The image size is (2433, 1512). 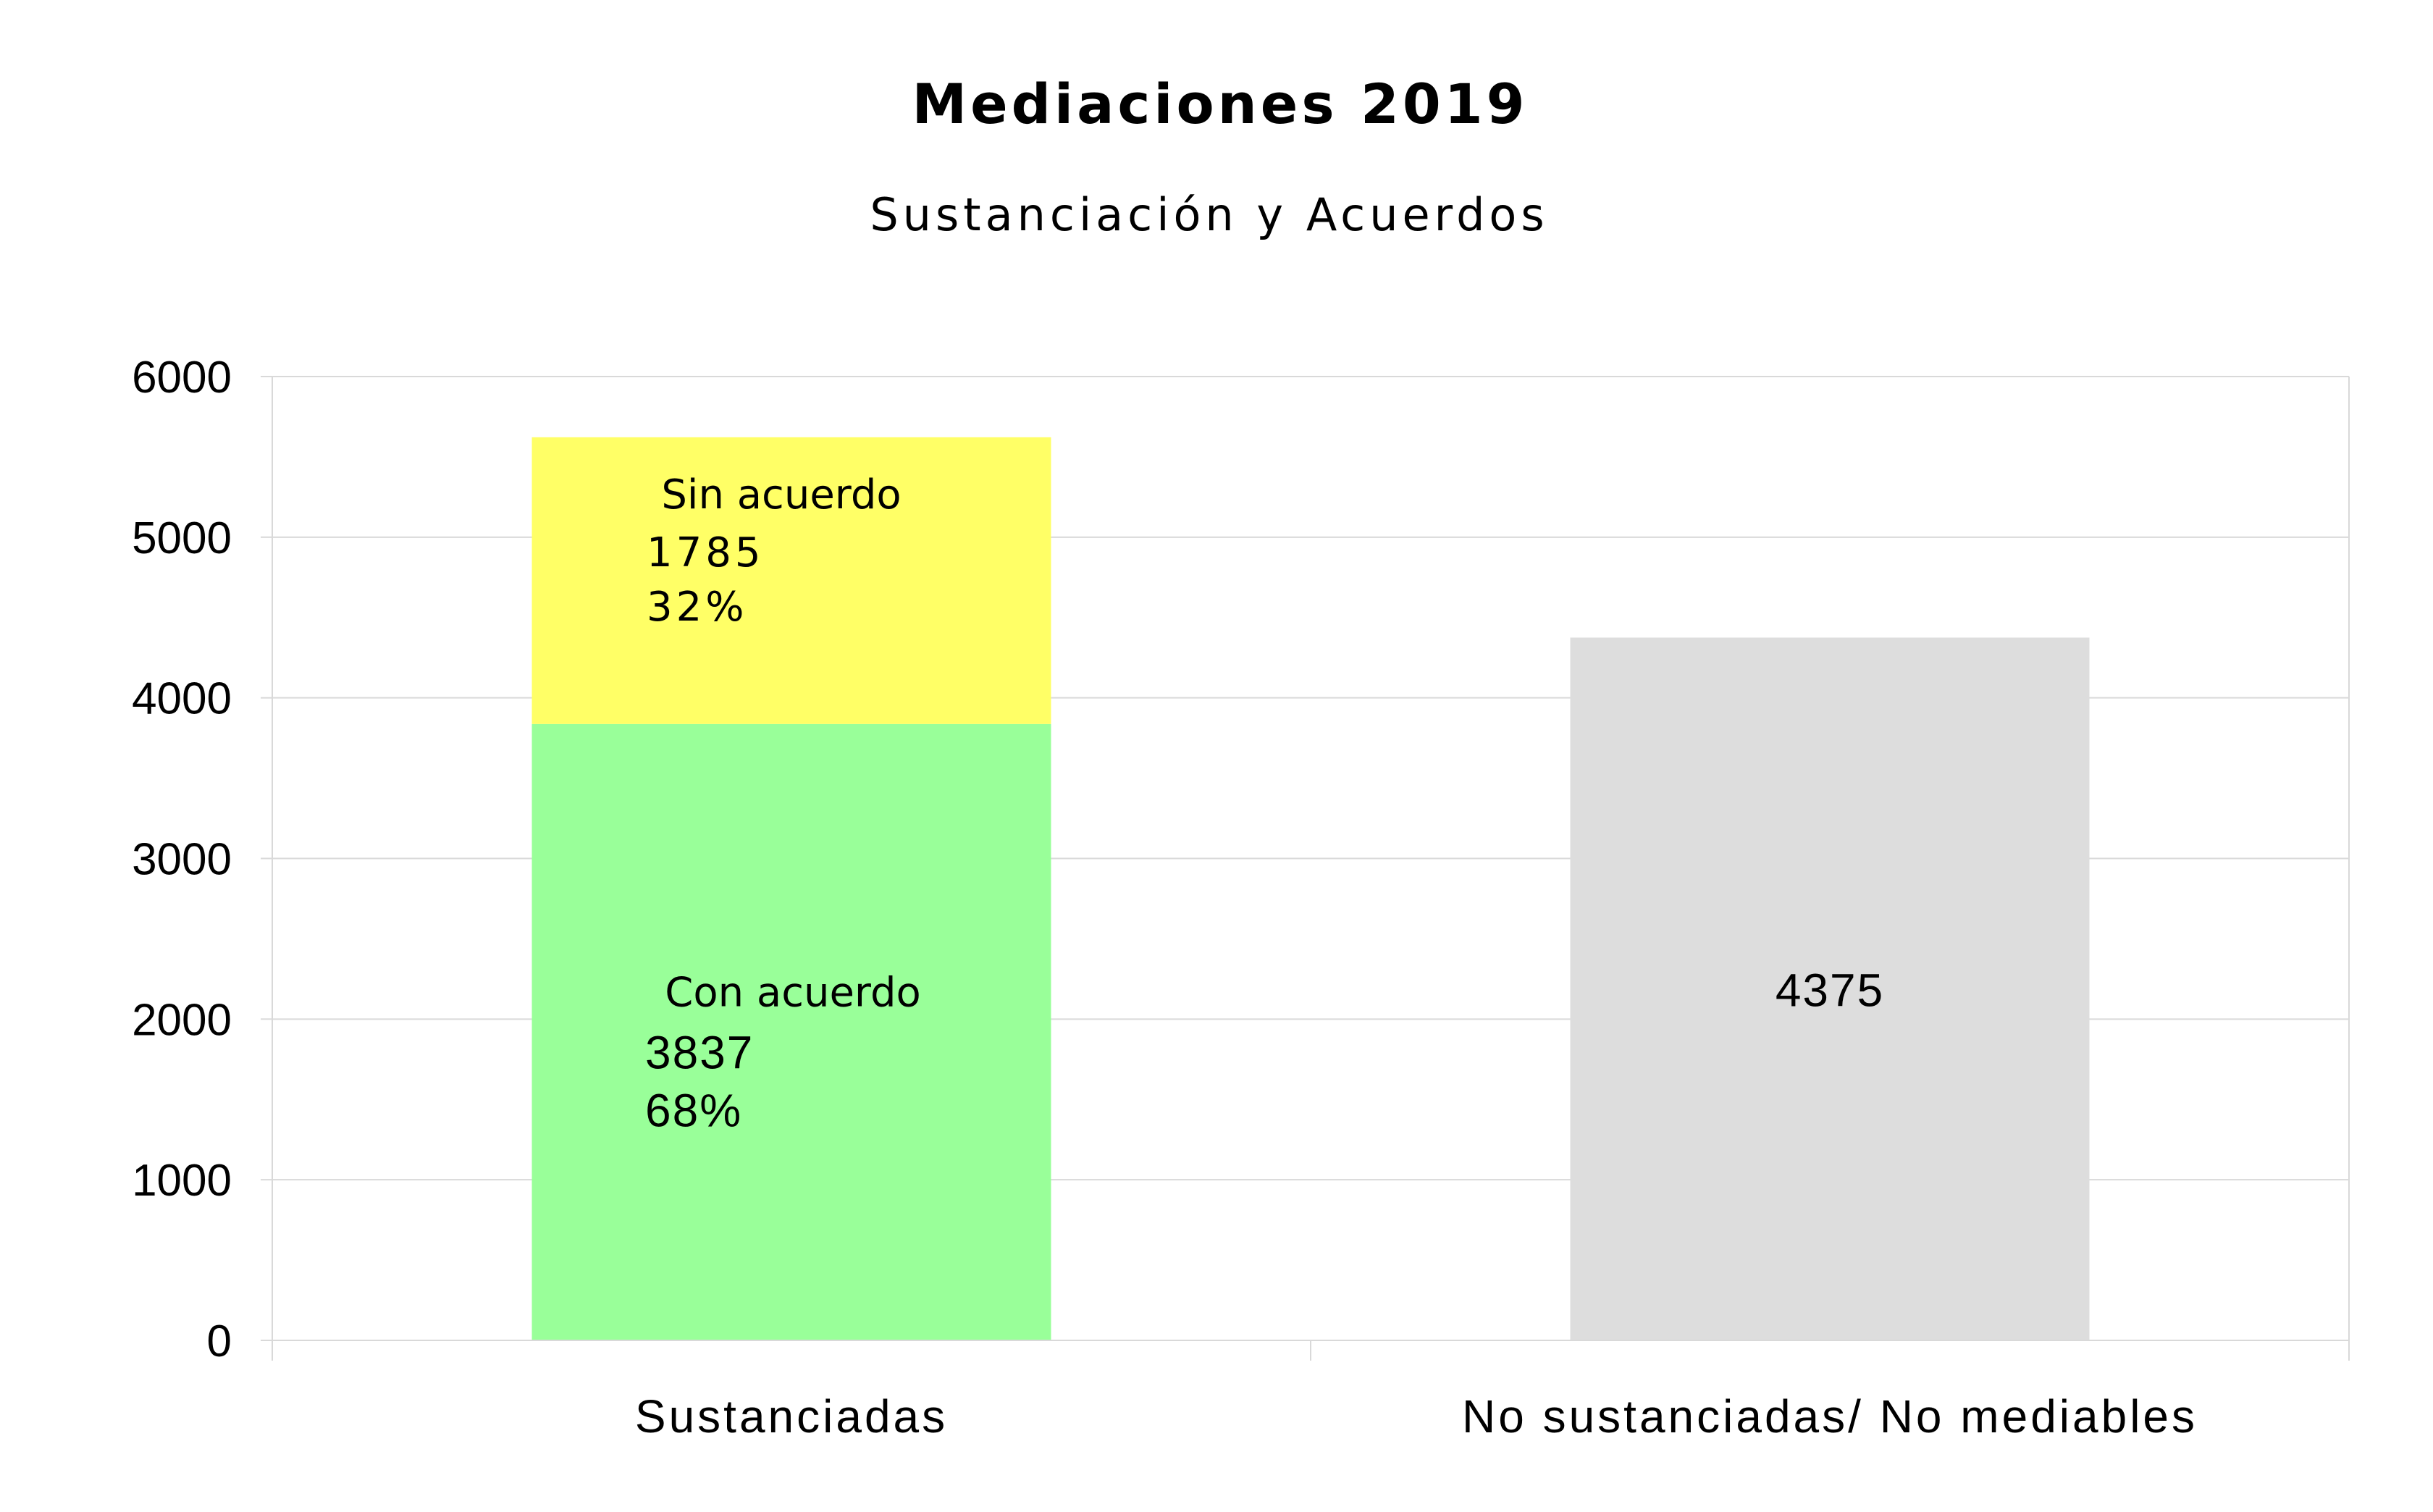 I want to click on data-label-value: 3837, so click(x=699, y=1052).